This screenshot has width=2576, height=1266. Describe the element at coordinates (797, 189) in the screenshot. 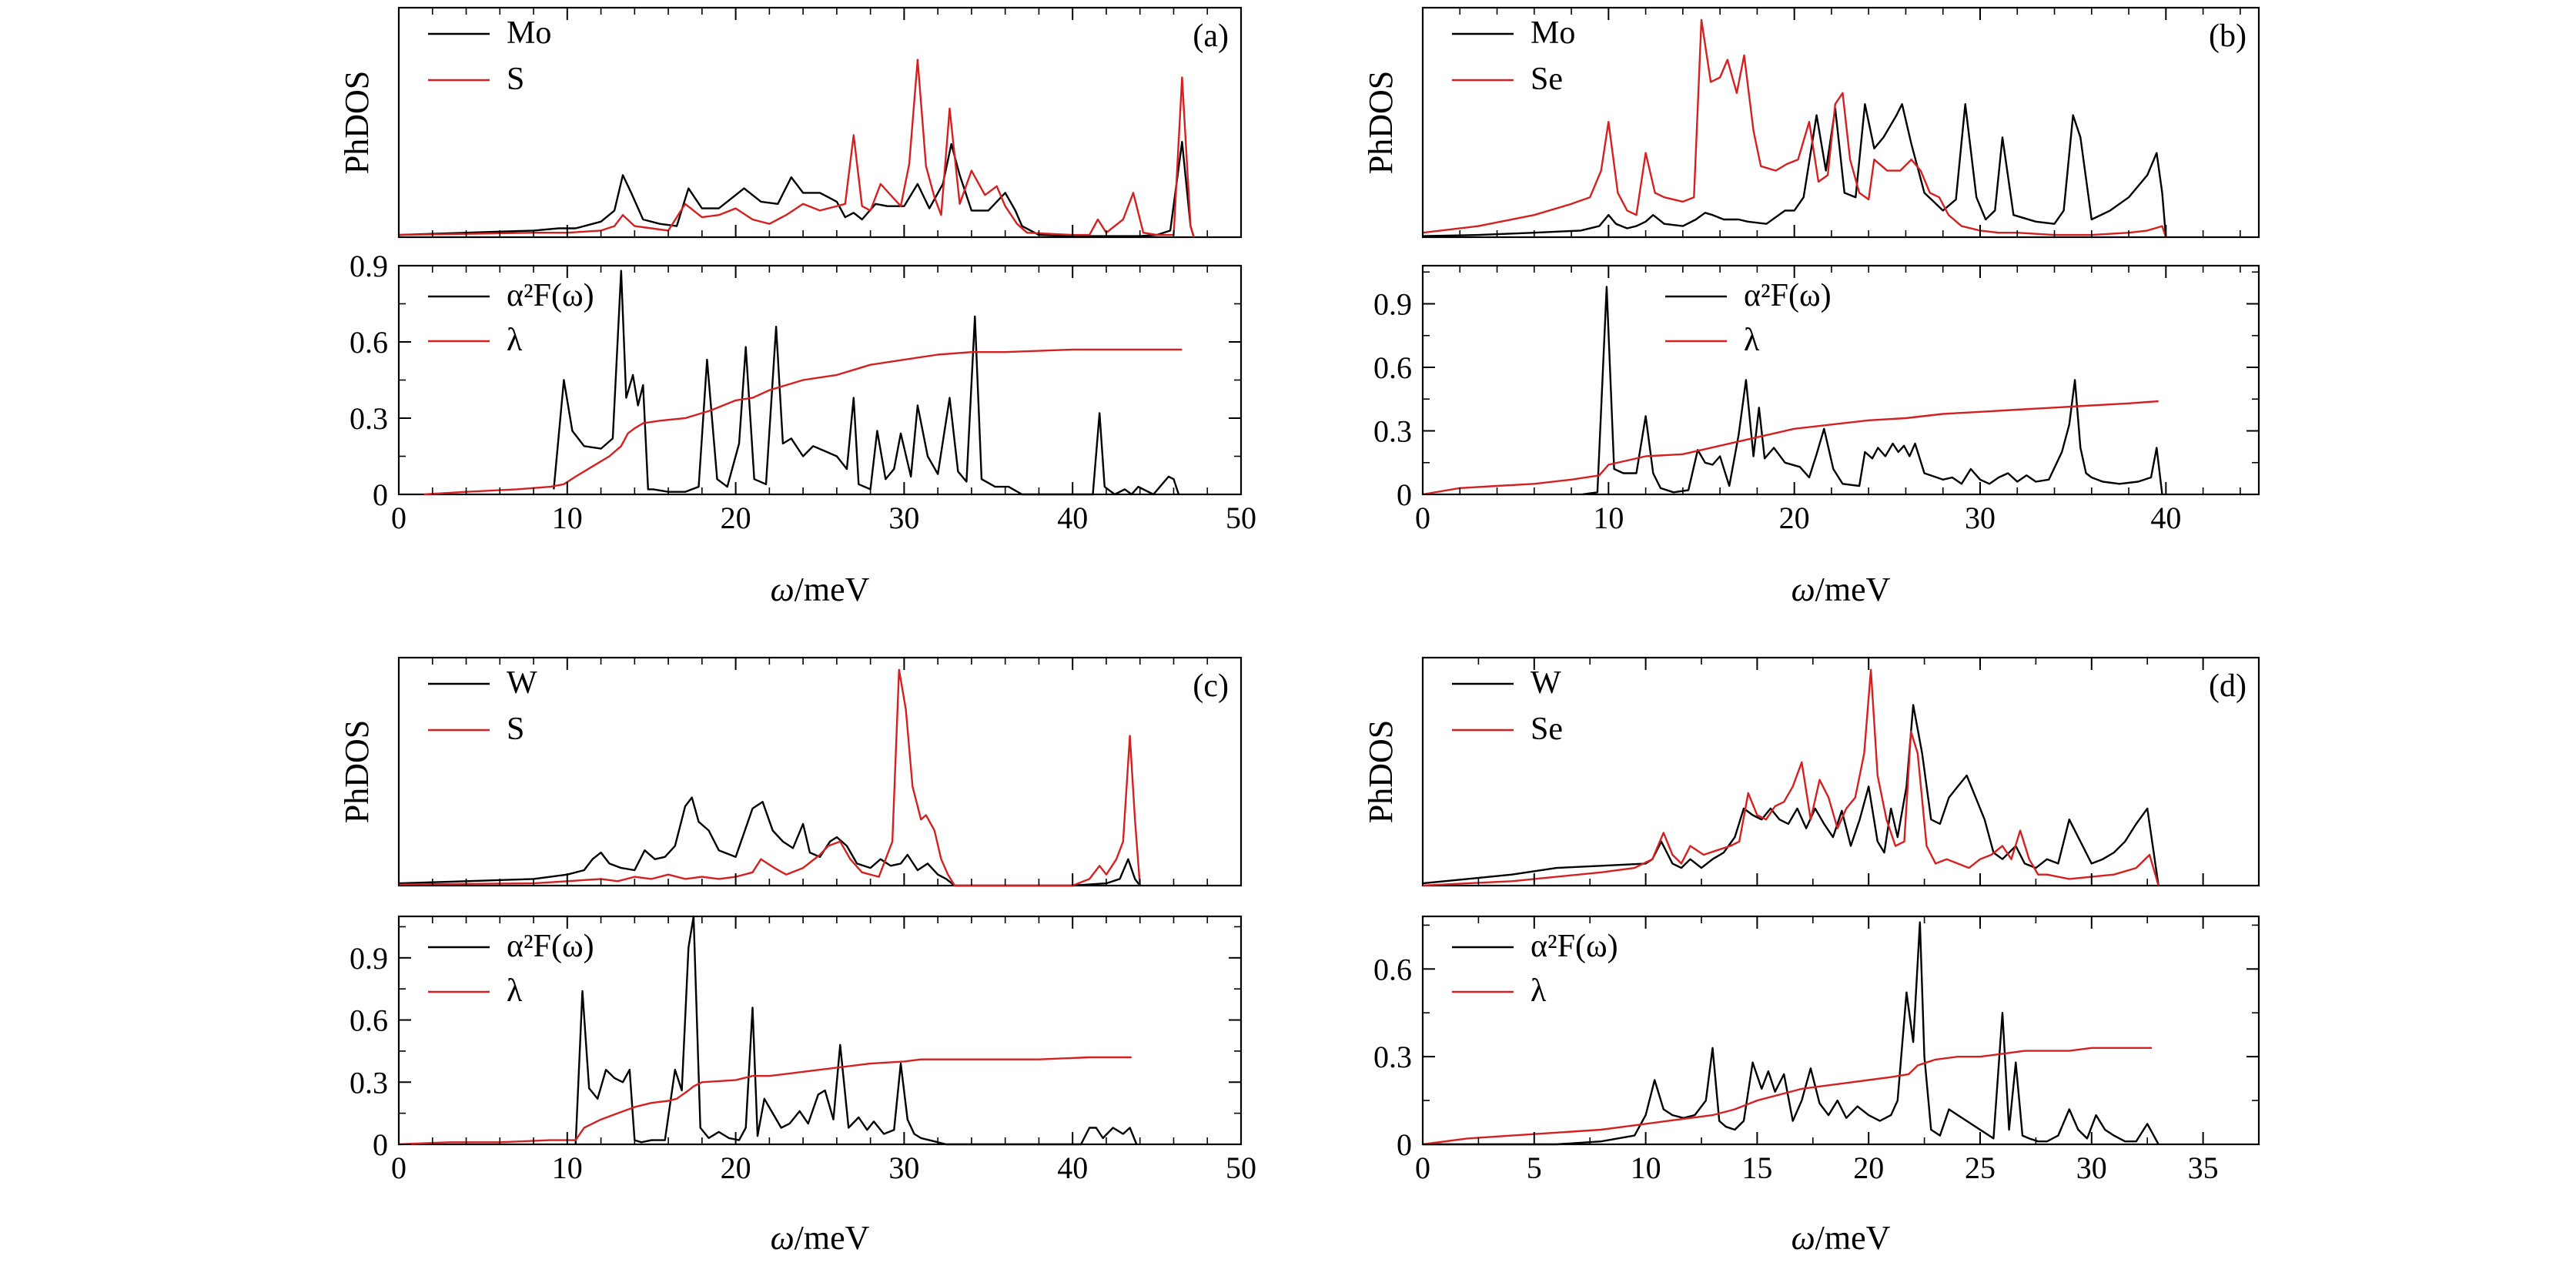

I see `phdos-line-mo` at that location.